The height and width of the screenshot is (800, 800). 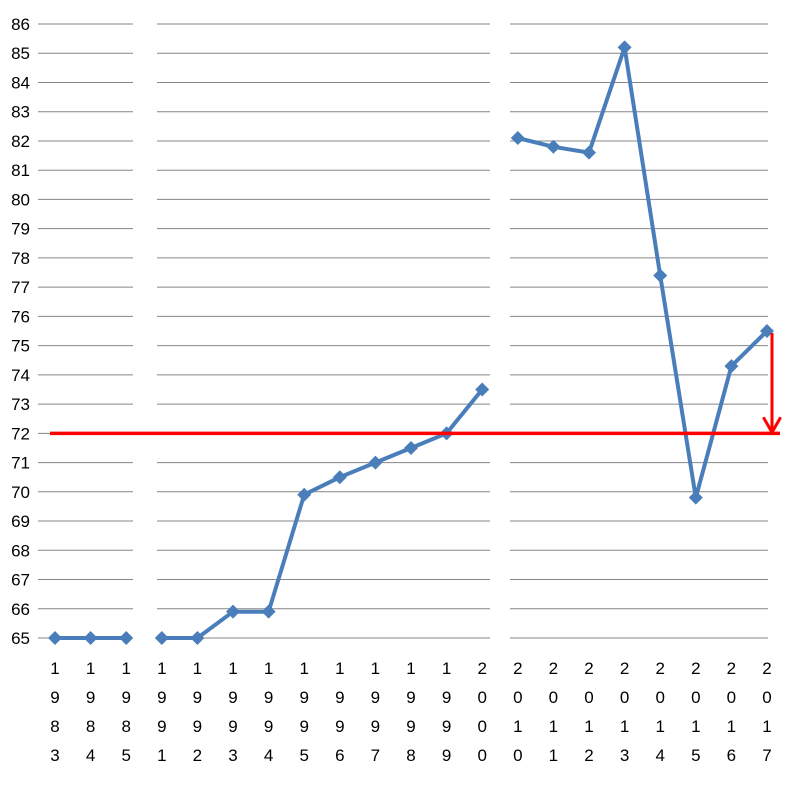 What do you see at coordinates (233, 611) in the screenshot?
I see `data-point-1993` at bounding box center [233, 611].